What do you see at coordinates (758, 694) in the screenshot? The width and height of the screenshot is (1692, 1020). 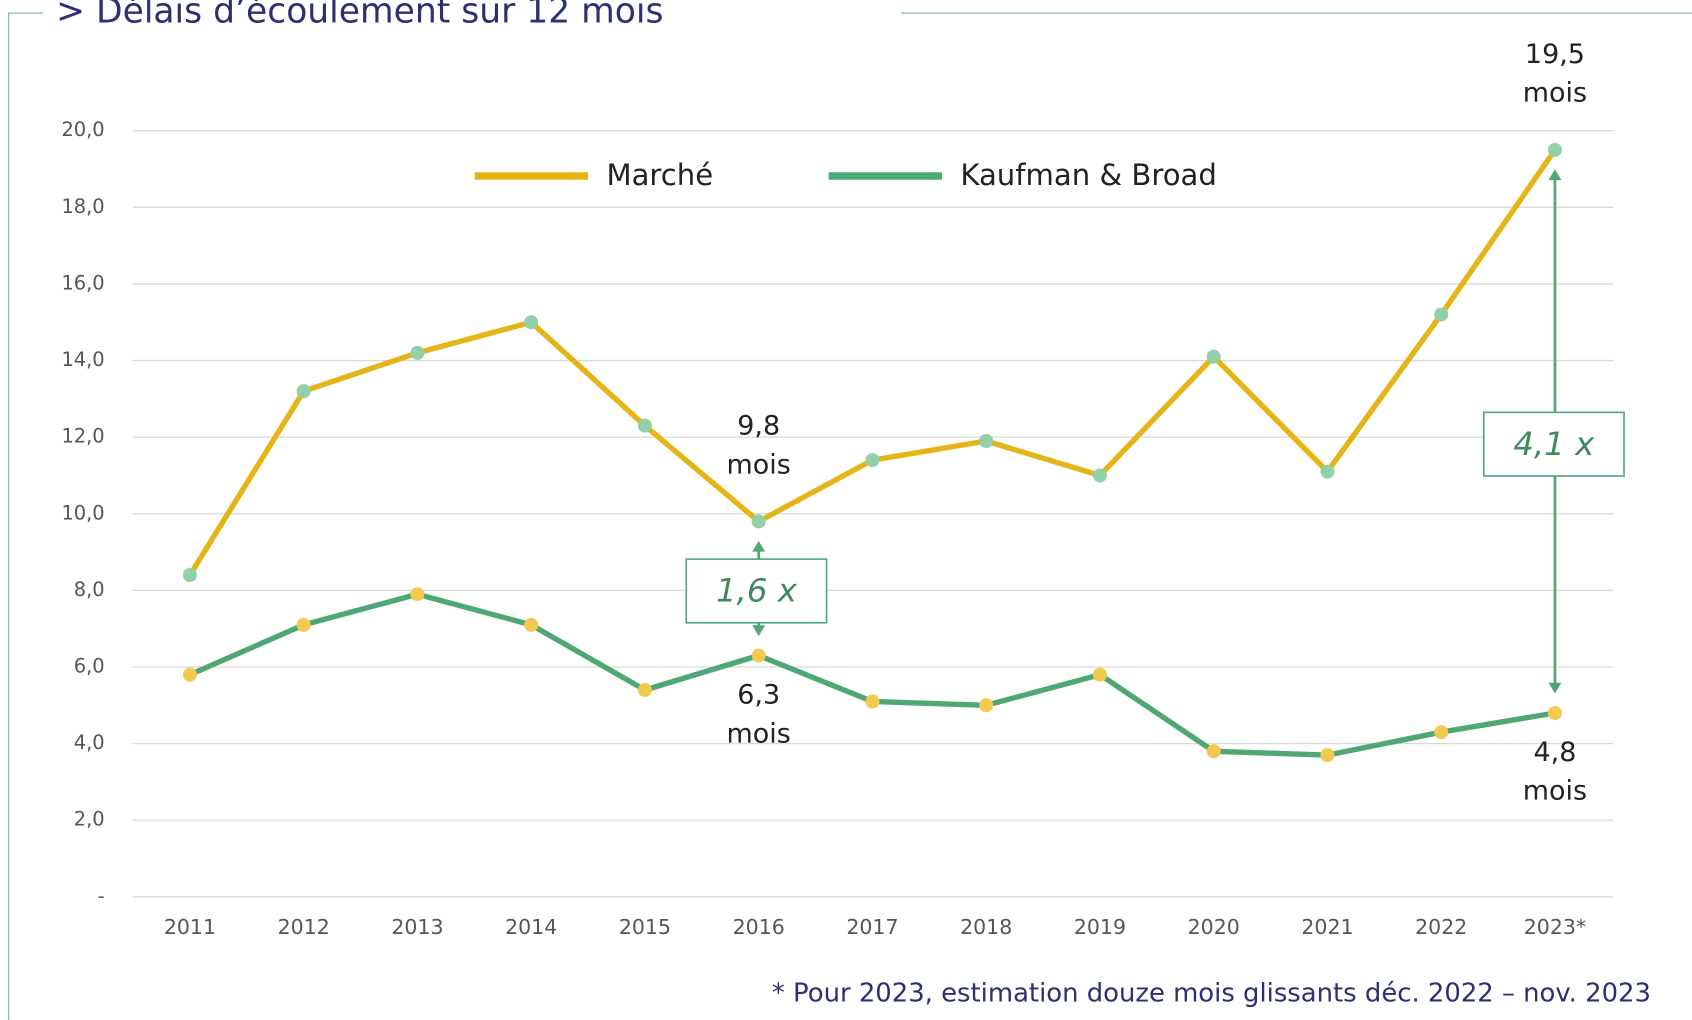 I see `data-label-line: 6,3` at bounding box center [758, 694].